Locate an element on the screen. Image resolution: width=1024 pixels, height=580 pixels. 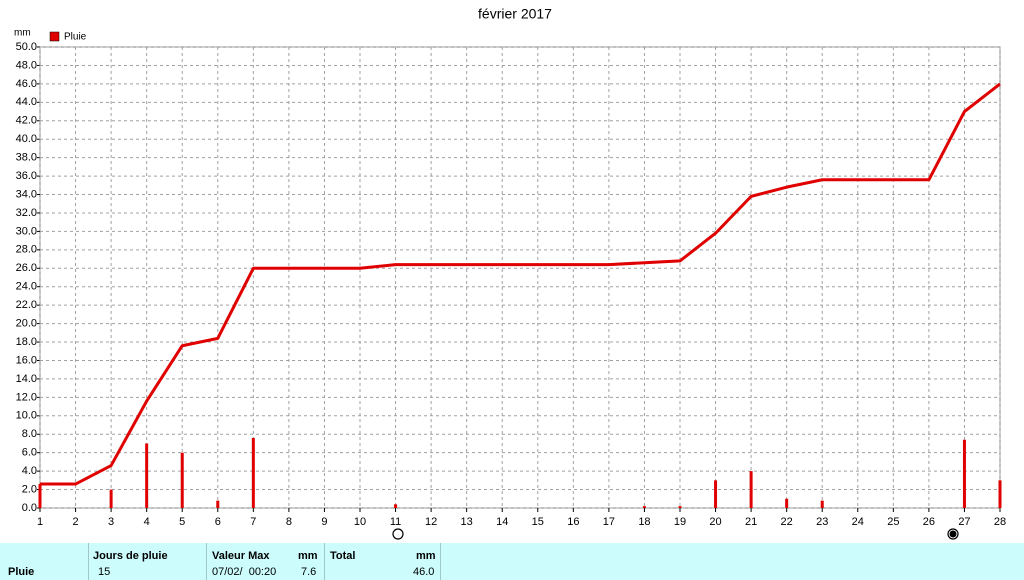
x-tick-label: 25 is located at coordinates (893, 522).